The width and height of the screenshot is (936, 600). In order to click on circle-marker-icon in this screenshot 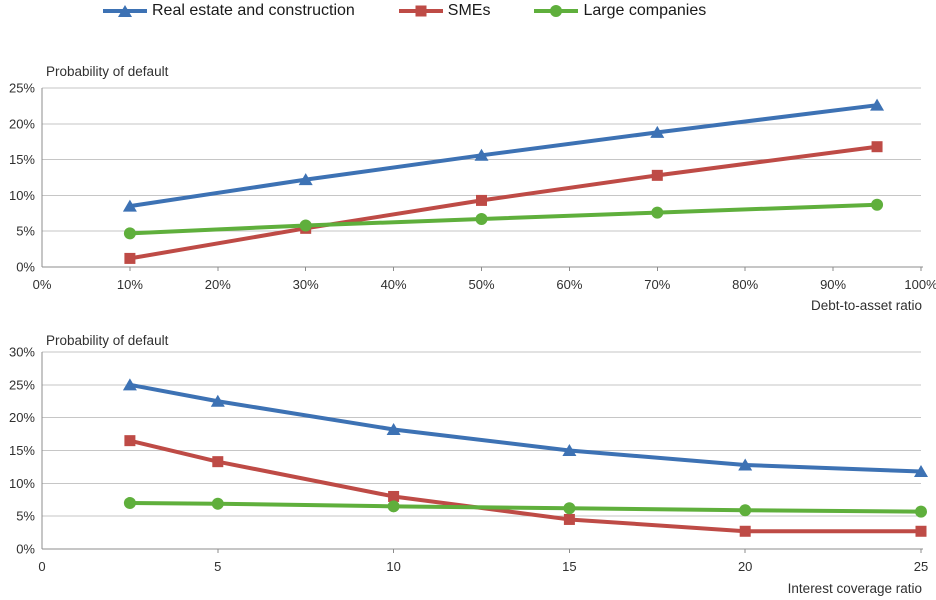, I will do `click(556, 11)`.